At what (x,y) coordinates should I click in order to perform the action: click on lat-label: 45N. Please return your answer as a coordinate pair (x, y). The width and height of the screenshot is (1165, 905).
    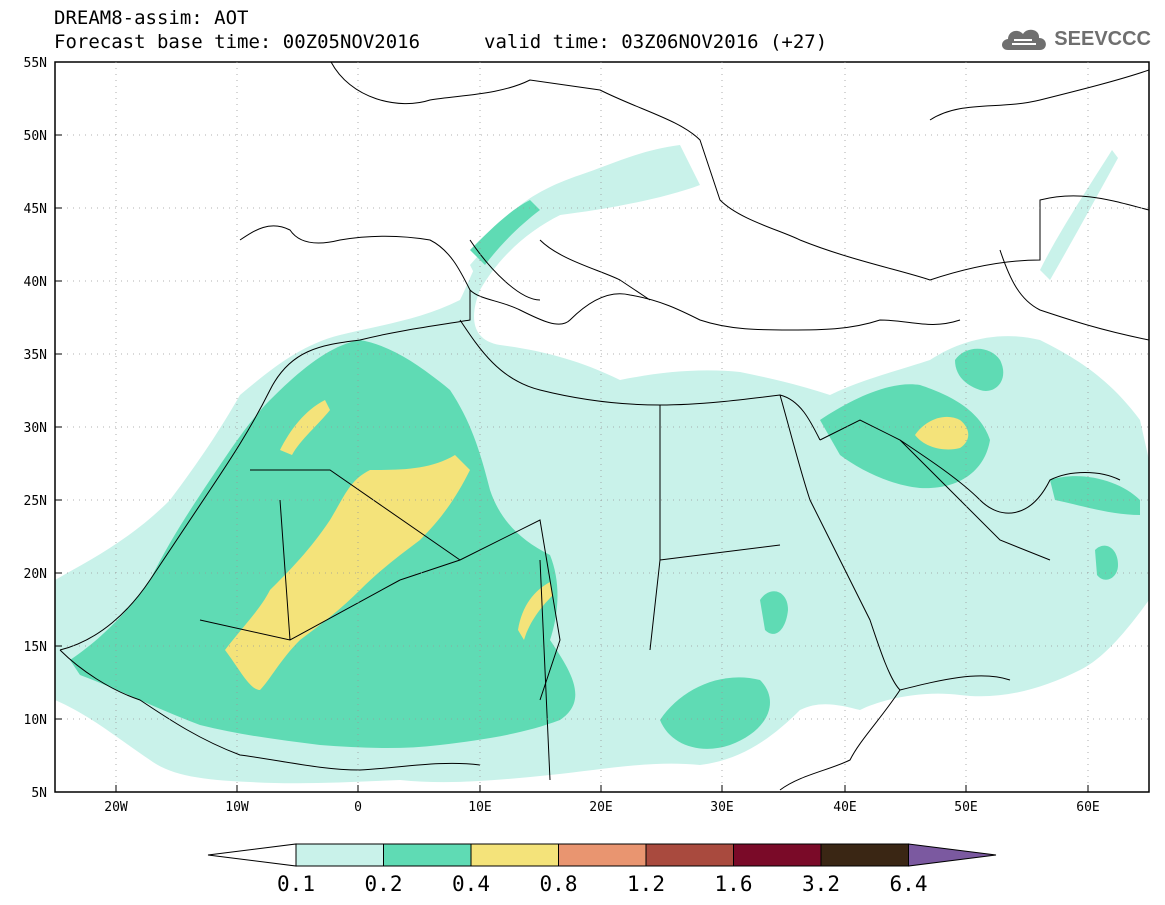
    Looking at the image, I should click on (35, 209).